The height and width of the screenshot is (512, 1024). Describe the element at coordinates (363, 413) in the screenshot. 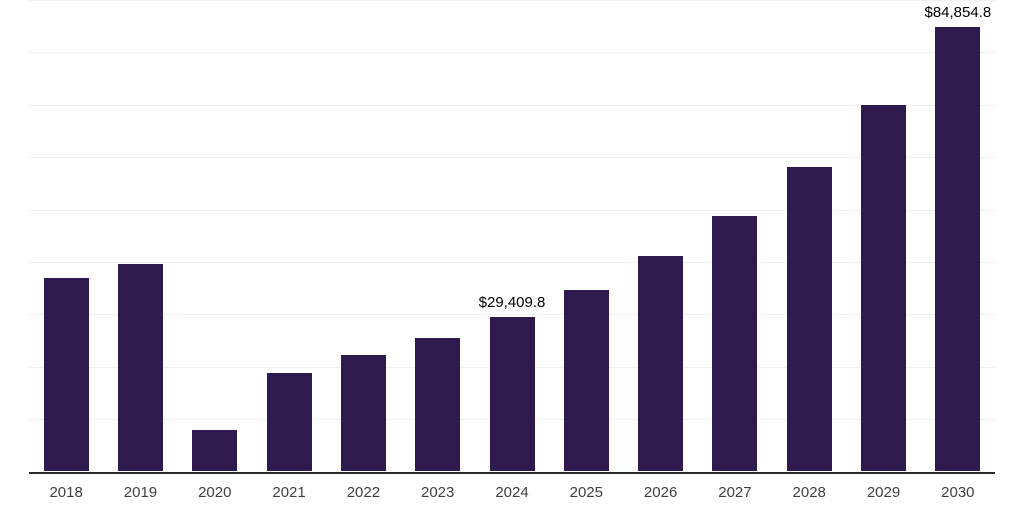

I see `bar-2022` at that location.